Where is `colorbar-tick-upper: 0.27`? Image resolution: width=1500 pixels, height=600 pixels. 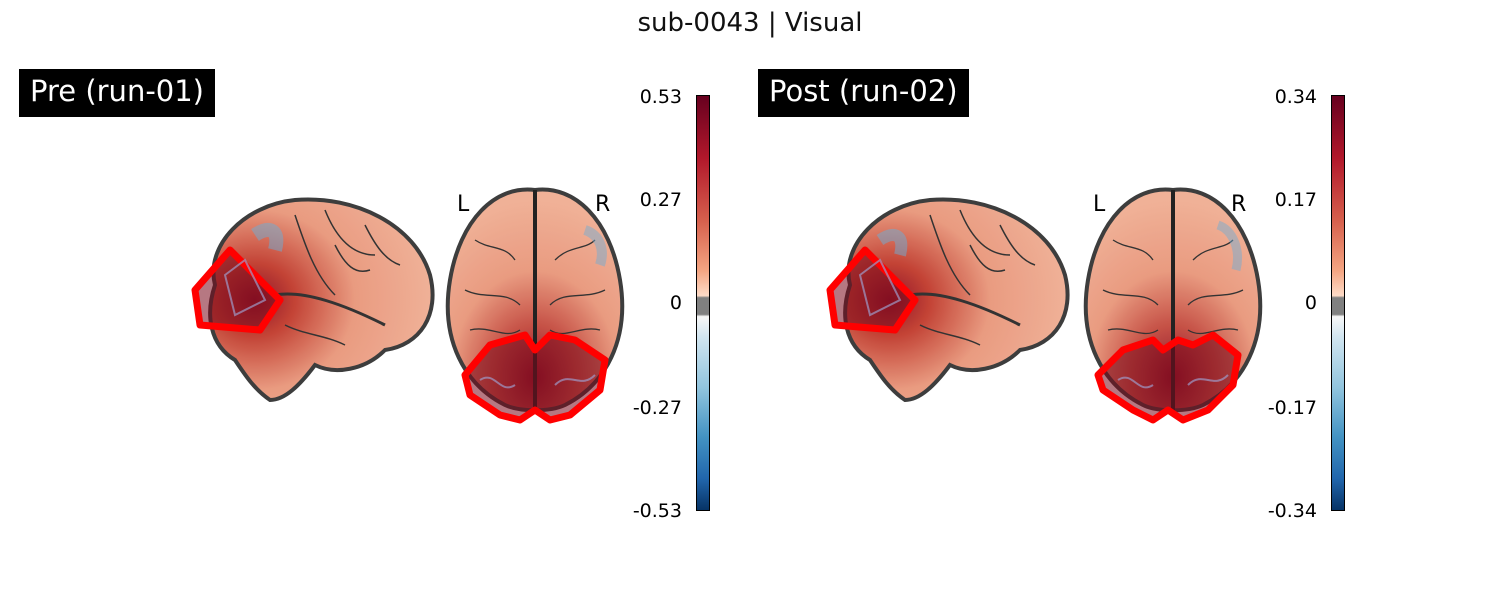 colorbar-tick-upper: 0.27 is located at coordinates (660, 200).